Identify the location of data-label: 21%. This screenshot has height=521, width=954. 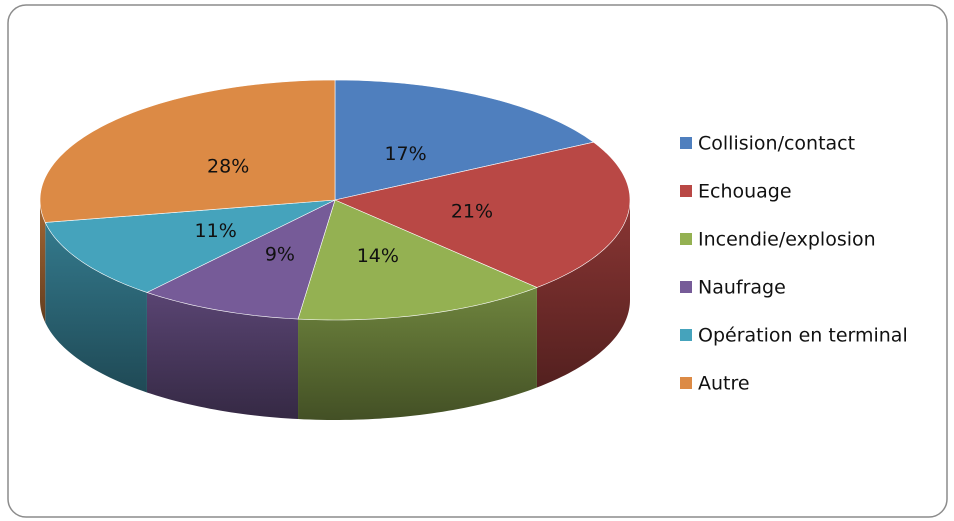
(472, 211).